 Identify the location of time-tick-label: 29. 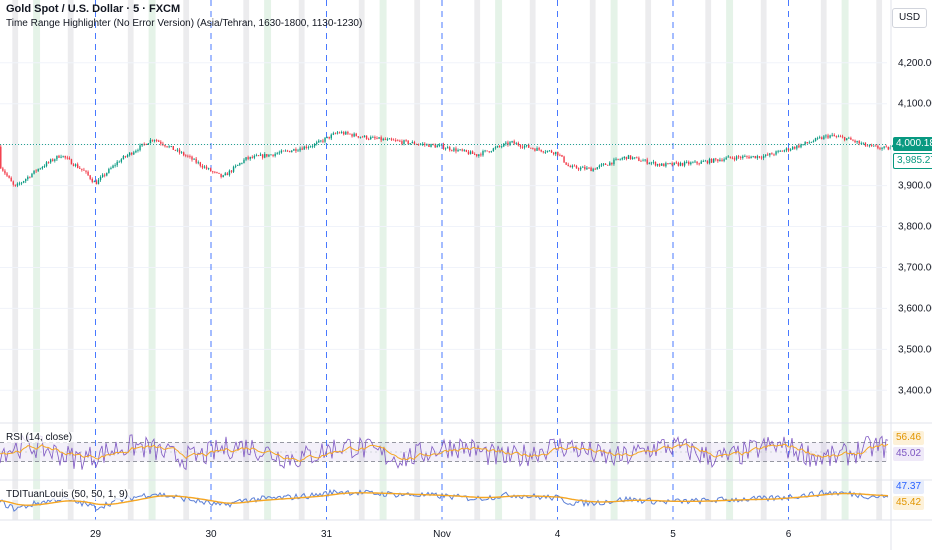
(96, 534).